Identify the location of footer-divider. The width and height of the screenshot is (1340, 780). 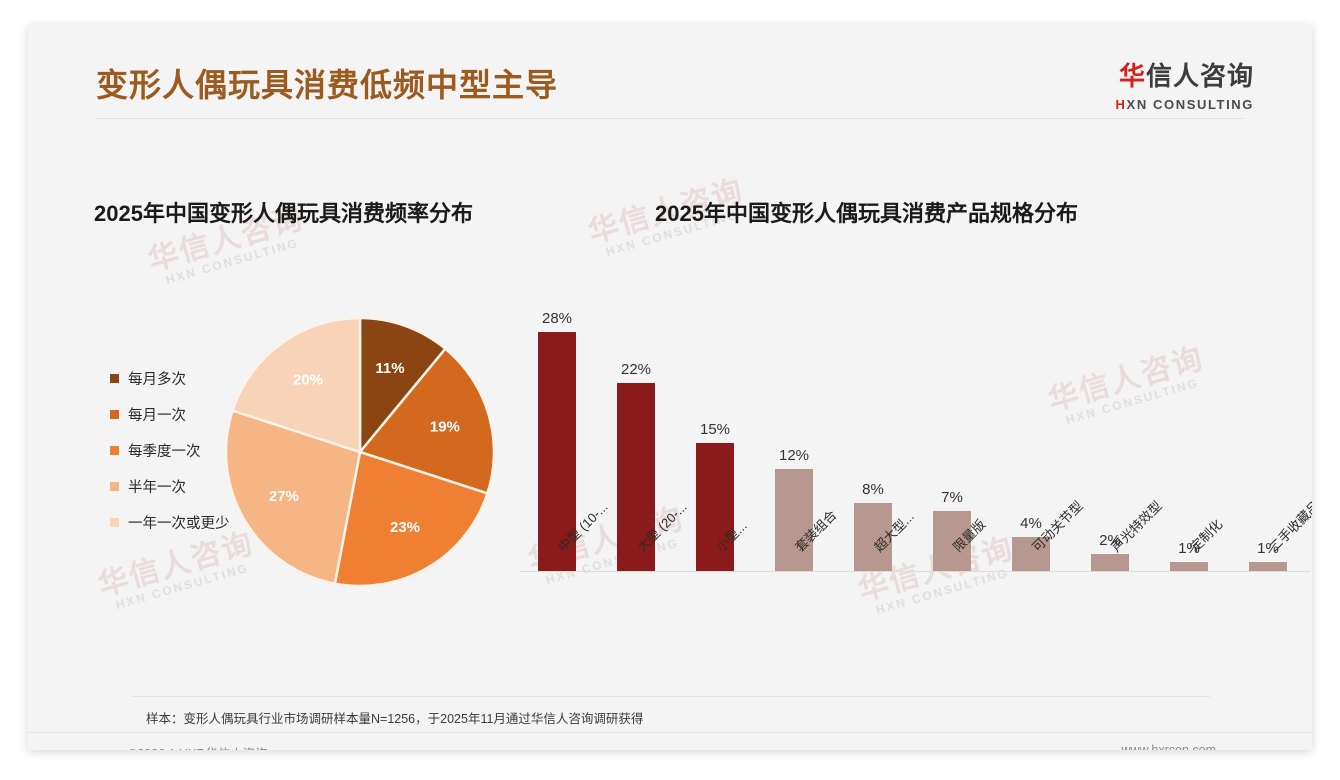
(670, 732).